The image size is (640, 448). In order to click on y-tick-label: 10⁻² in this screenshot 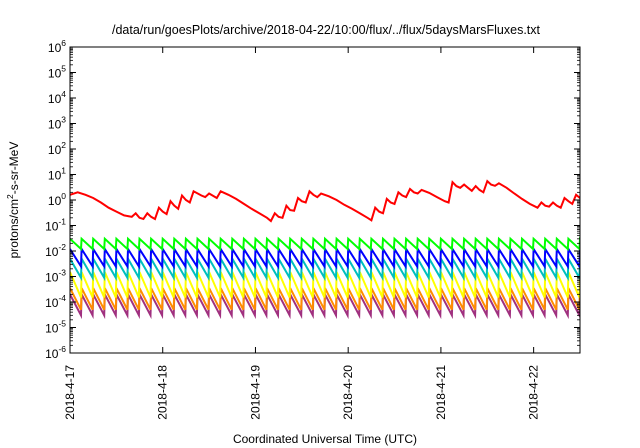, I will do `click(55, 250)`.